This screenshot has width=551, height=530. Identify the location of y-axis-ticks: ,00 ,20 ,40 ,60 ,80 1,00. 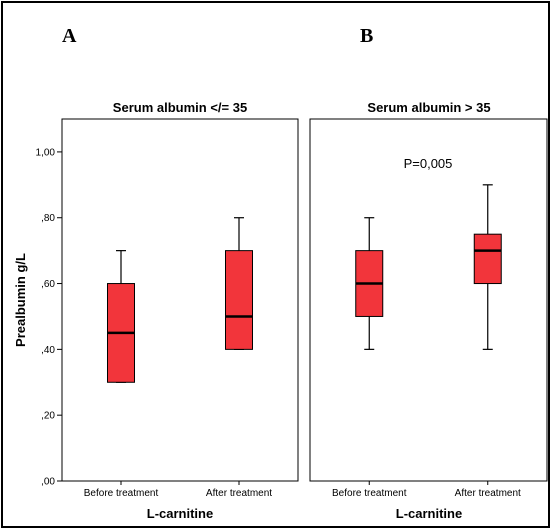
(49, 317).